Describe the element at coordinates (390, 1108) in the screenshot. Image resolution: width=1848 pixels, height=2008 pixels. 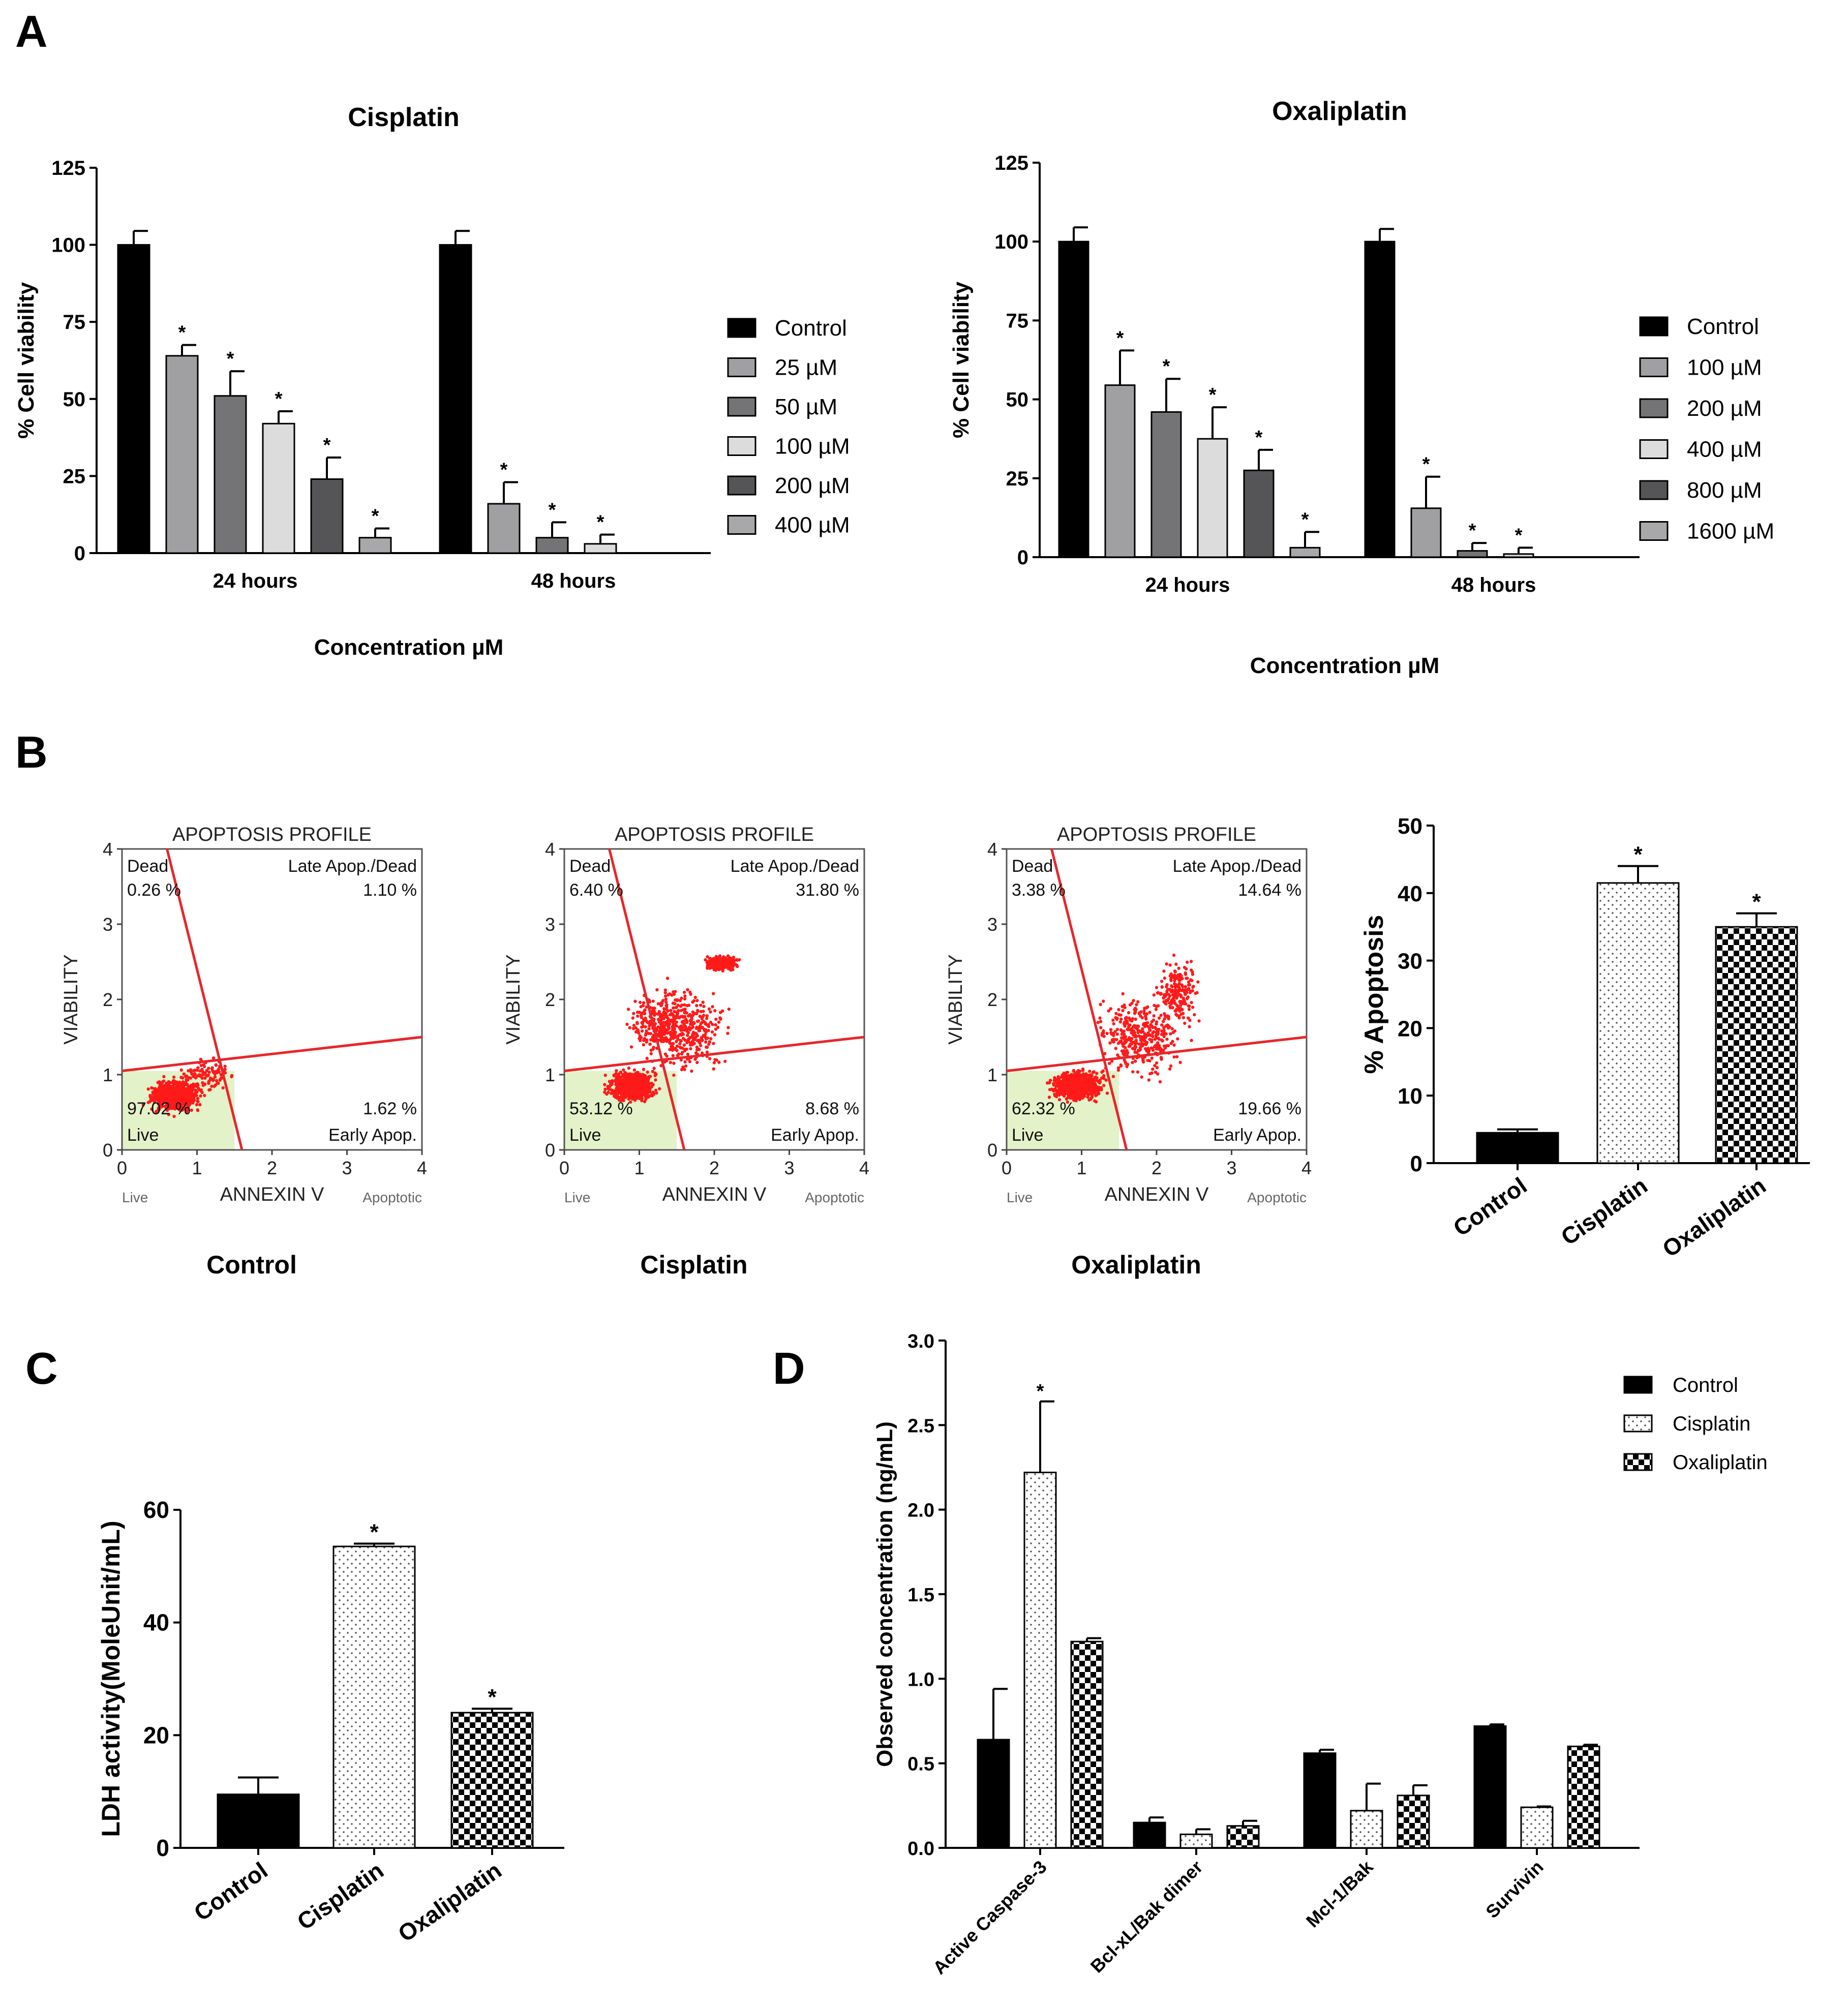
I see `quadrant-early-value: 1.62 %` at that location.